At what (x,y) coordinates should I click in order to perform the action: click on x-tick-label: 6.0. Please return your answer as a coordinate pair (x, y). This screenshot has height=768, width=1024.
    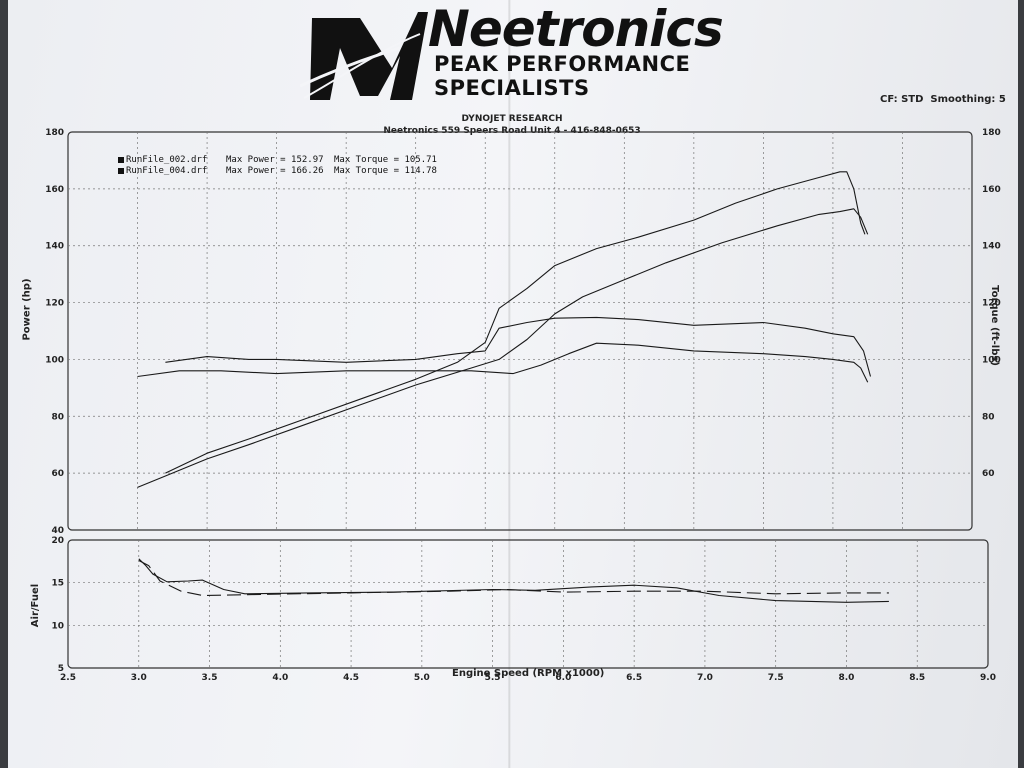
    Looking at the image, I should click on (563, 678).